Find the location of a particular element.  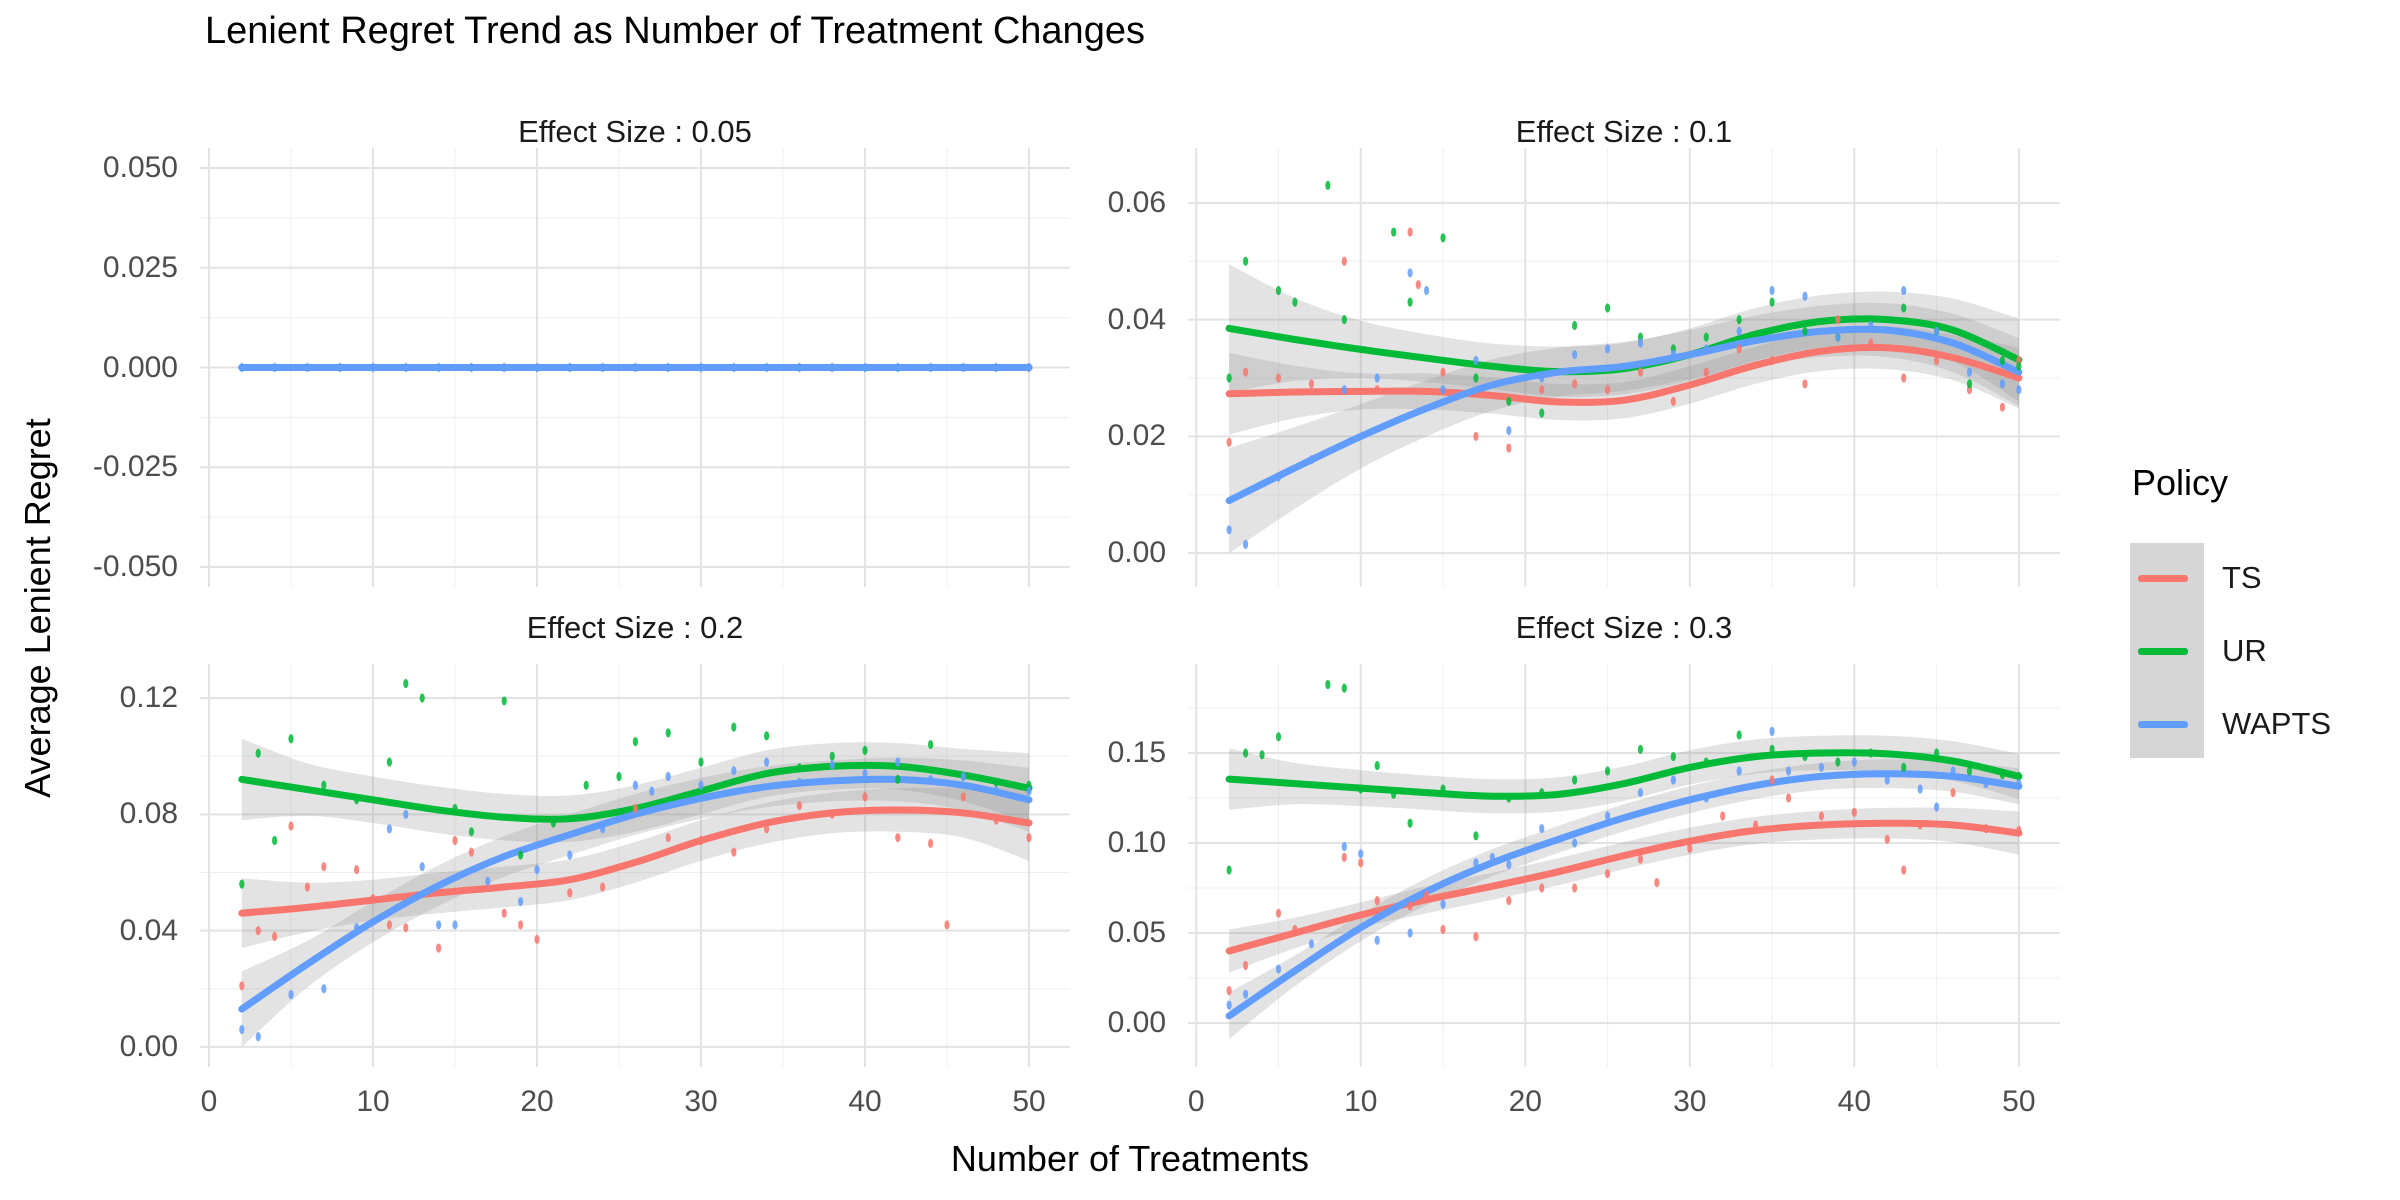

y-tick-label: -0.050 is located at coordinates (135, 567).